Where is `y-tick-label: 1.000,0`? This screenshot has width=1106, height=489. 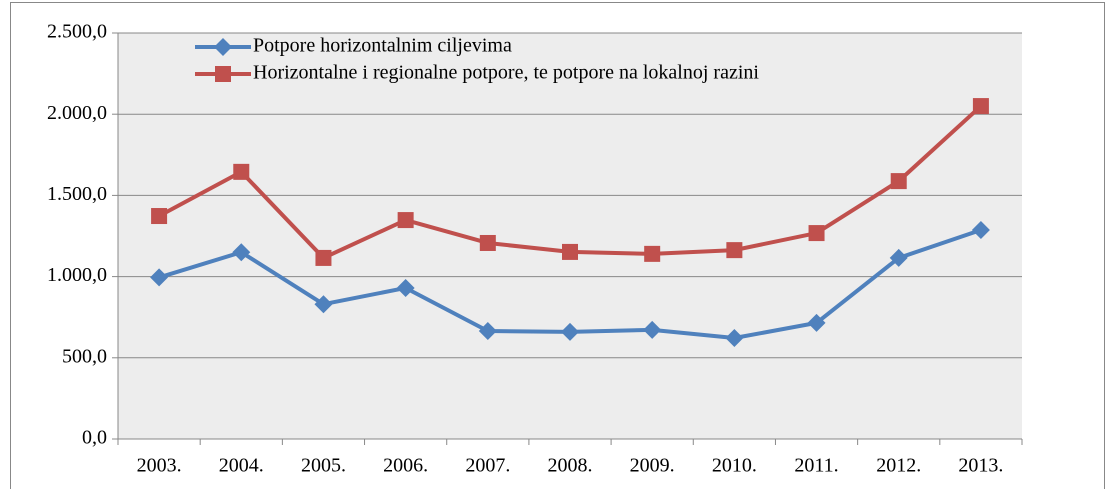
y-tick-label: 1.000,0 is located at coordinates (77, 275).